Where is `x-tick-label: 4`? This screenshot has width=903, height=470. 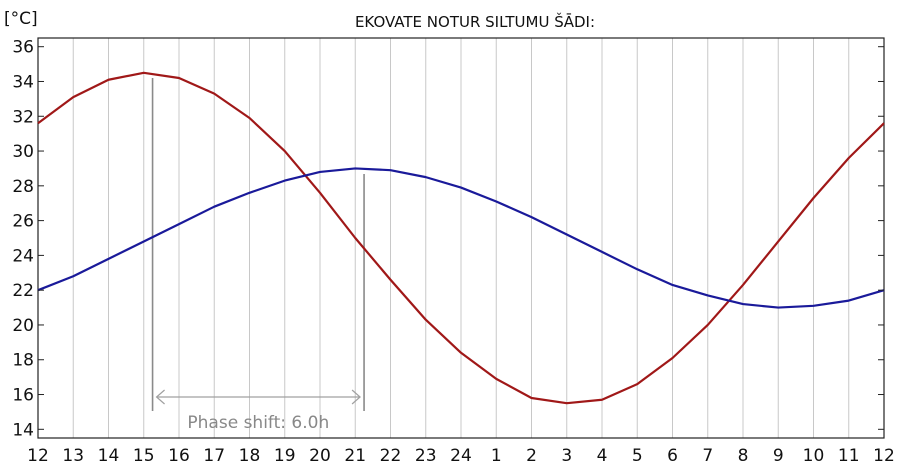
x-tick-label: 4 is located at coordinates (602, 456).